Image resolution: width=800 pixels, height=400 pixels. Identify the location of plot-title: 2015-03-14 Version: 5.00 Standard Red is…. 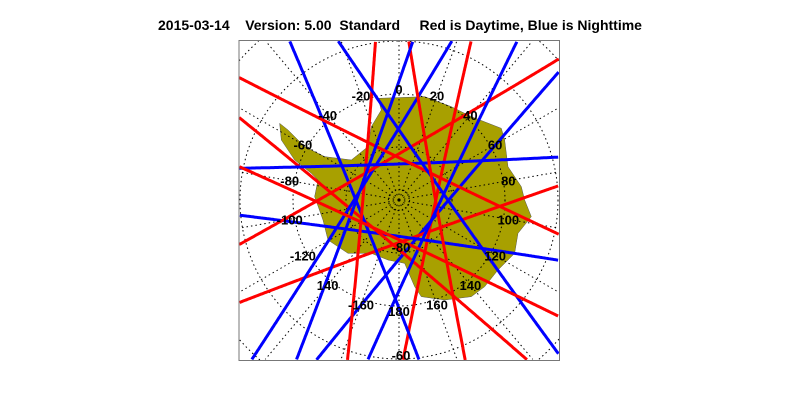
(400, 25).